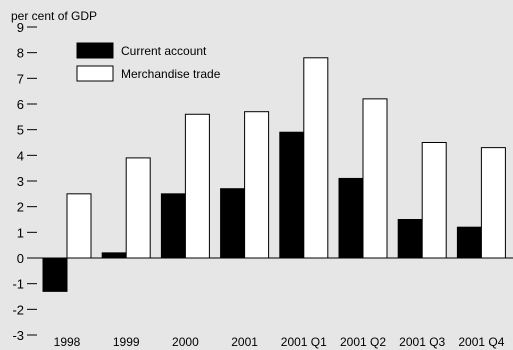  Describe the element at coordinates (95, 50) in the screenshot. I see `legend-swatch-current-account` at that location.